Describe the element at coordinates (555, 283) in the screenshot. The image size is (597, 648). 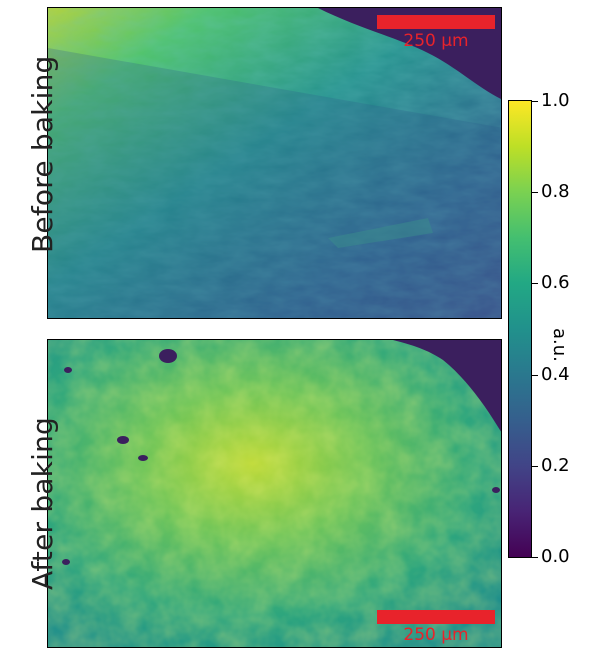
I see `colorbar-tick-label: 0.6` at that location.